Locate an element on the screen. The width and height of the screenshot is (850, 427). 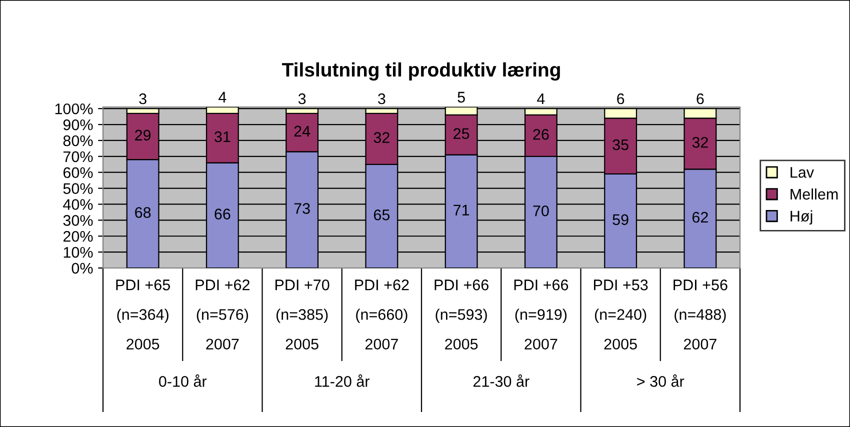
data-label: 59 is located at coordinates (620, 220).